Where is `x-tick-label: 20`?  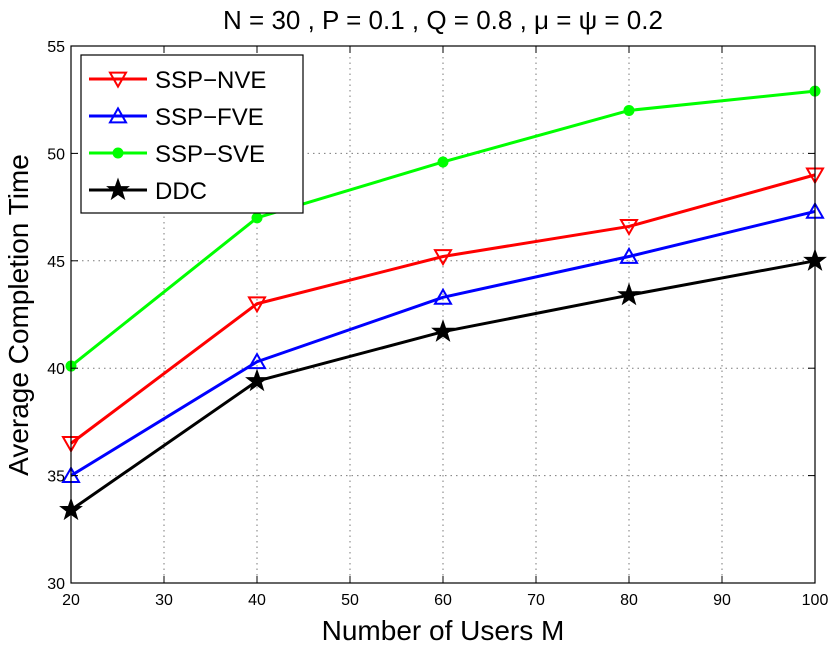 x-tick-label: 20 is located at coordinates (71, 600).